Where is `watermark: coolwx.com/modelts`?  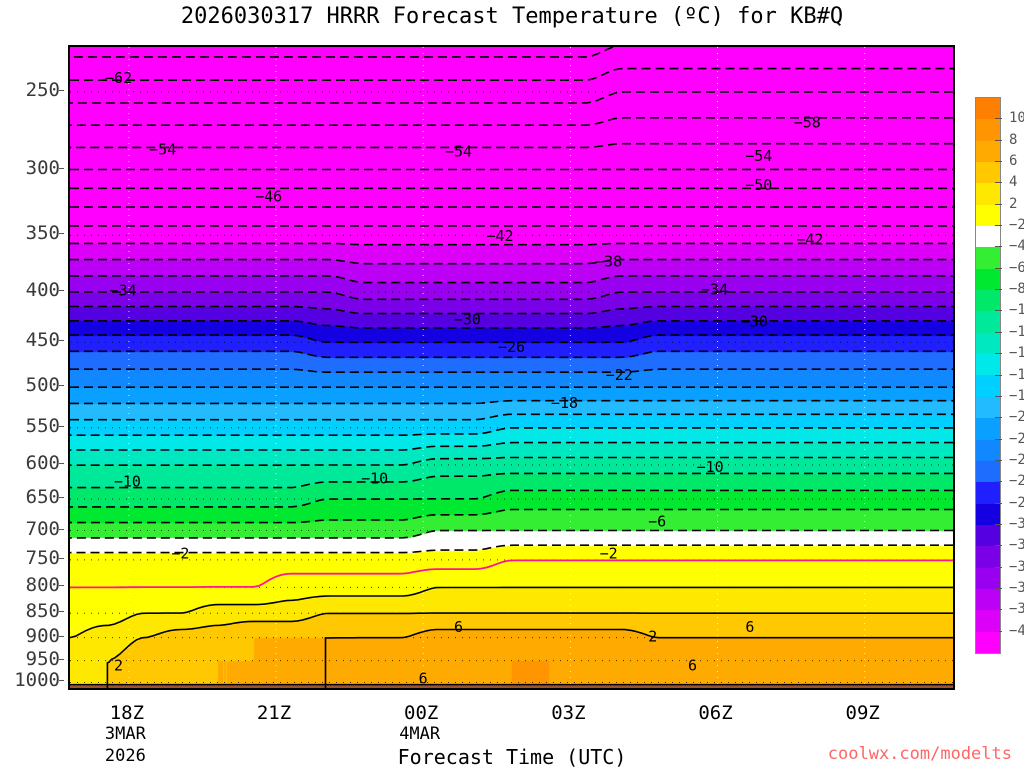
watermark: coolwx.com/modelts is located at coordinates (920, 754).